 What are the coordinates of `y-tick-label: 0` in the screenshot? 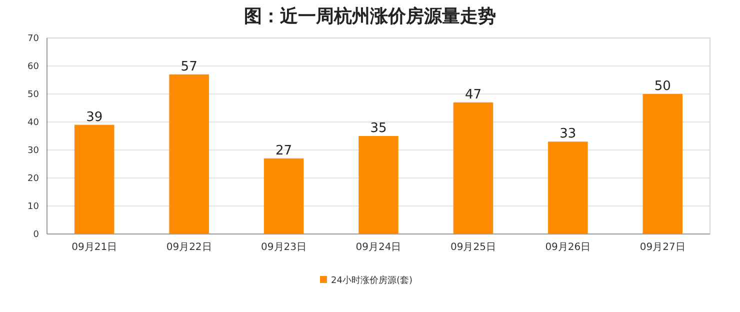 It's located at (36, 235).